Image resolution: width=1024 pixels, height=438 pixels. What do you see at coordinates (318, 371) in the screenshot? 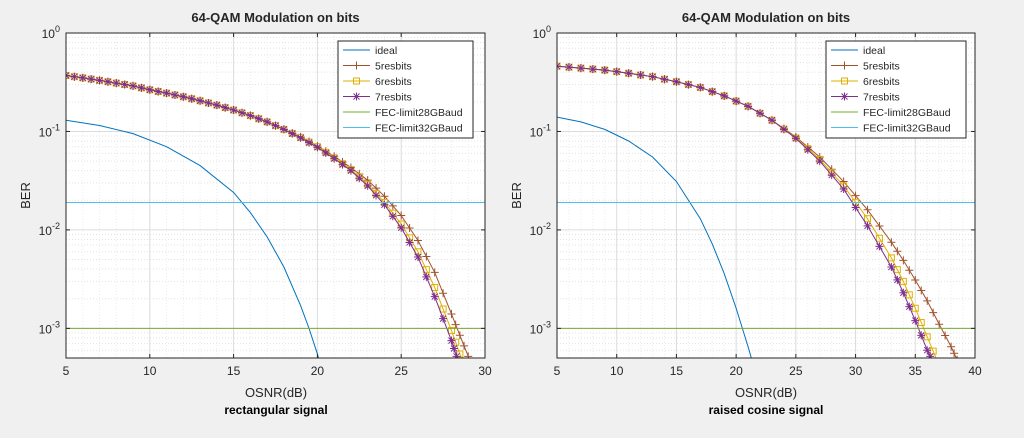
I see `x-tick-label: 20` at bounding box center [318, 371].